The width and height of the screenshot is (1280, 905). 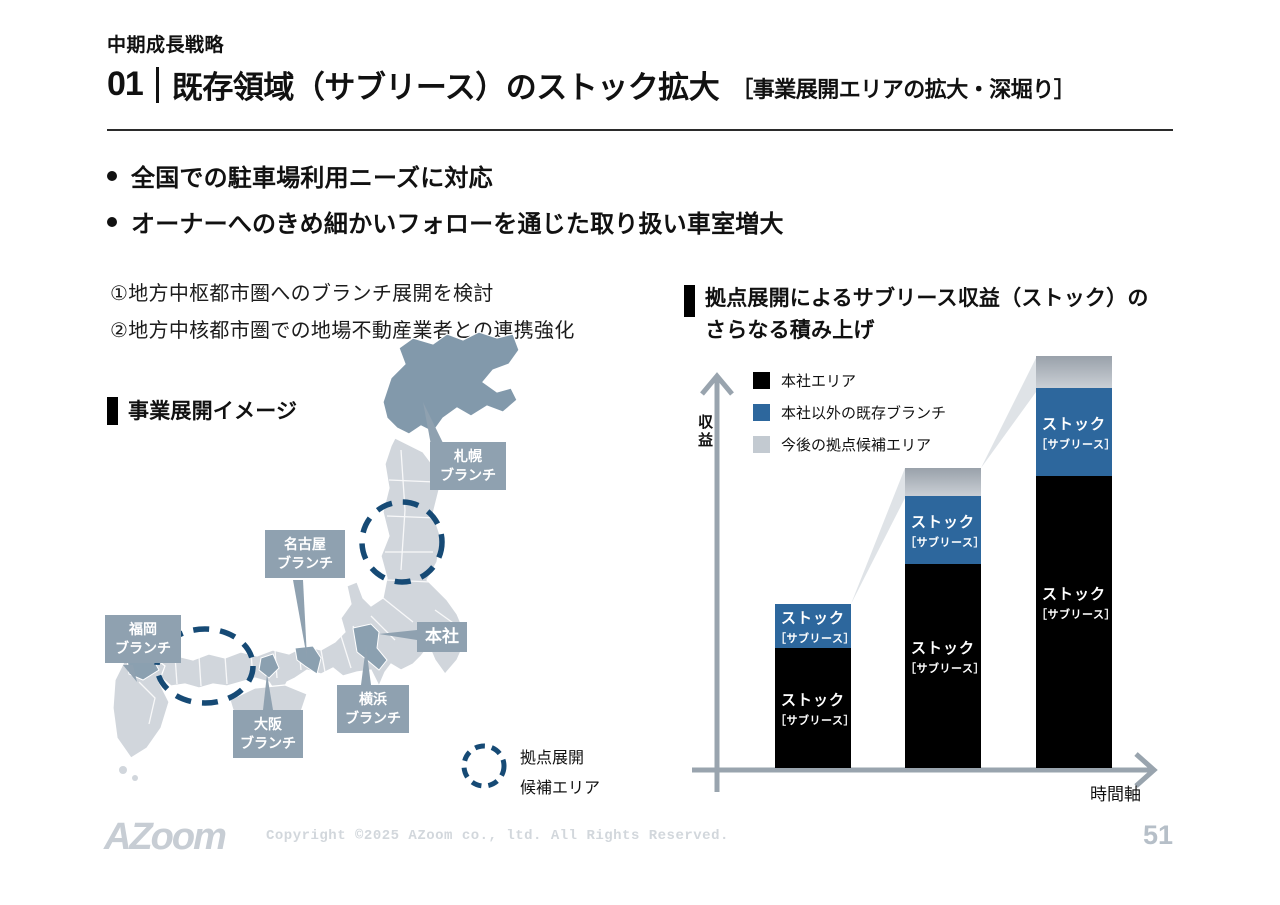 I want to click on bullet-item: 全国での駐車場利用ニーズに対応, so click(x=300, y=175).